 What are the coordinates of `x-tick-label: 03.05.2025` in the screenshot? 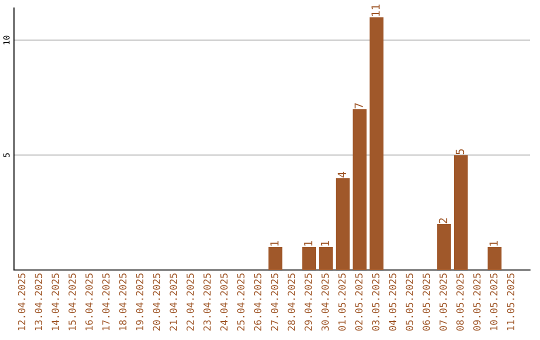 It's located at (376, 302).